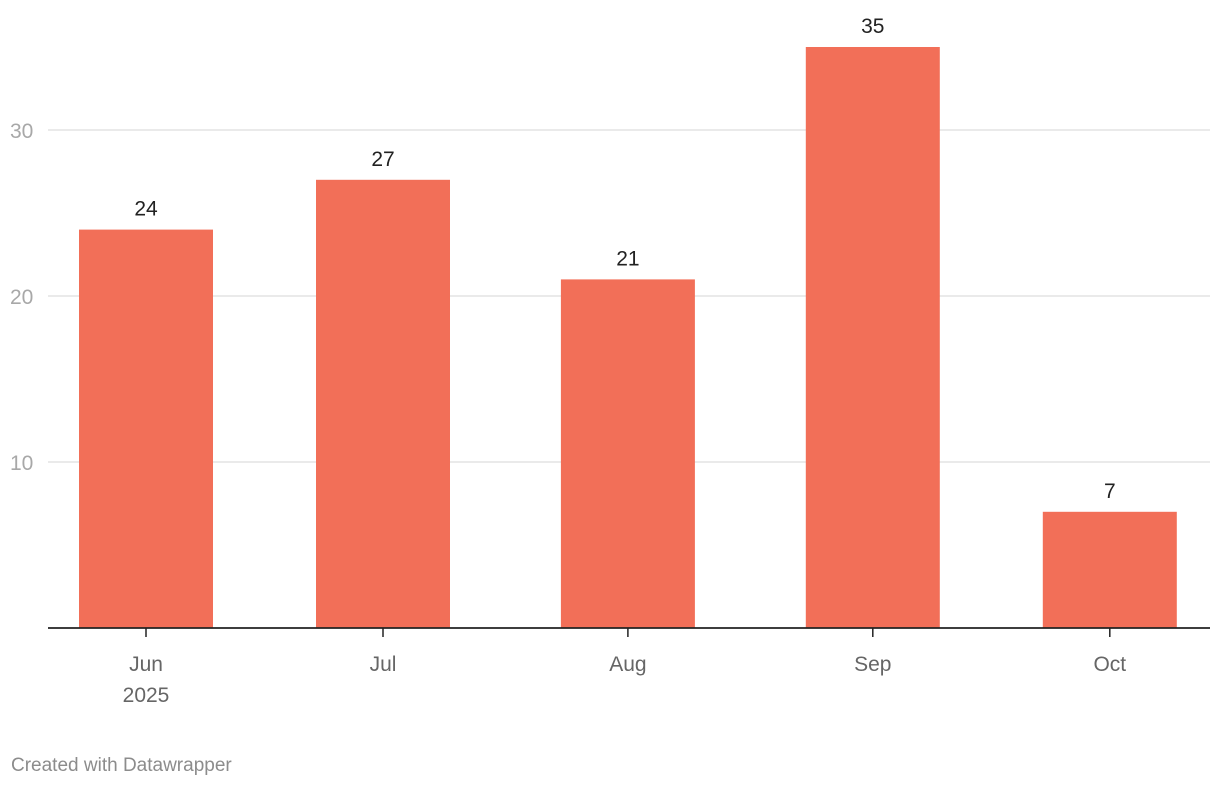 This screenshot has height=790, width=1220. What do you see at coordinates (121, 765) in the screenshot?
I see `credit-text: Created with Datawrapper` at bounding box center [121, 765].